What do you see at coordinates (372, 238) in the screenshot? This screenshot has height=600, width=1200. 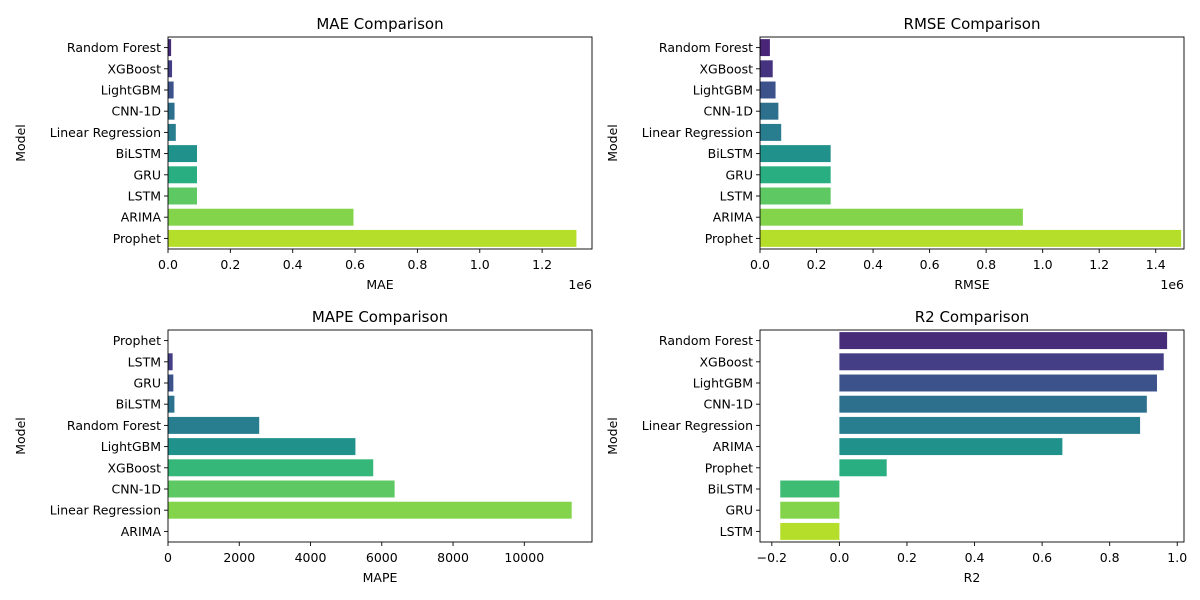 I see `chart-1-bar-prophet` at bounding box center [372, 238].